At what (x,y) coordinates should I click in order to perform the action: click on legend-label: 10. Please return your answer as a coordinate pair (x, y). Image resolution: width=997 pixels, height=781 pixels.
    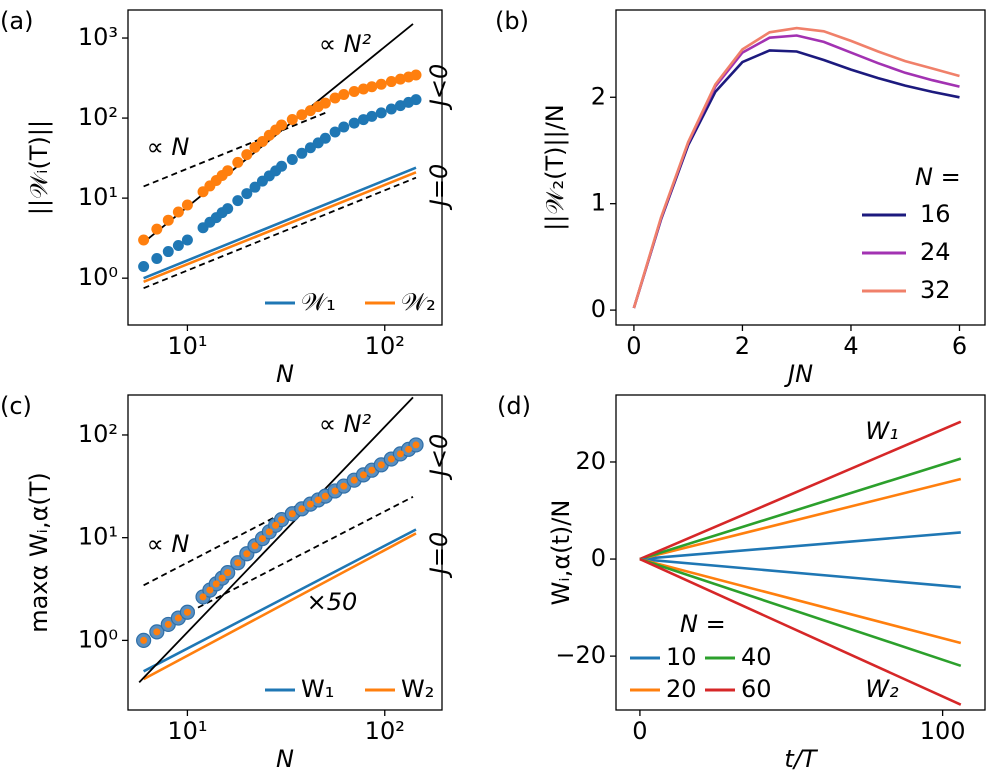
    Looking at the image, I should click on (681, 657).